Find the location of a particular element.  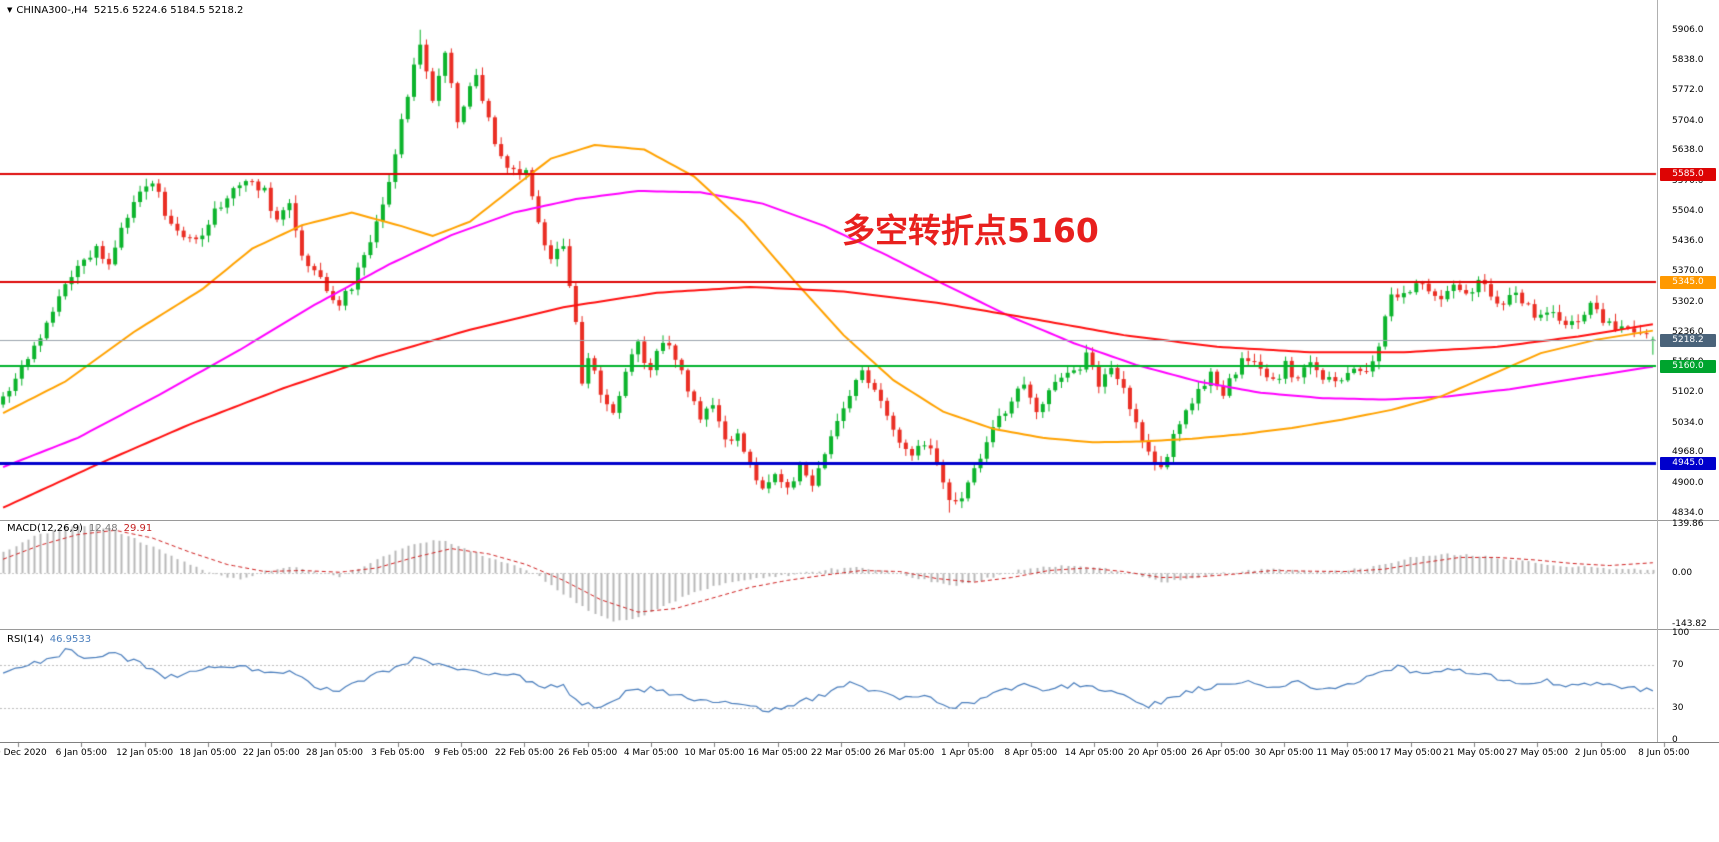

macd-axis-label: -143.82 is located at coordinates (1689, 624).